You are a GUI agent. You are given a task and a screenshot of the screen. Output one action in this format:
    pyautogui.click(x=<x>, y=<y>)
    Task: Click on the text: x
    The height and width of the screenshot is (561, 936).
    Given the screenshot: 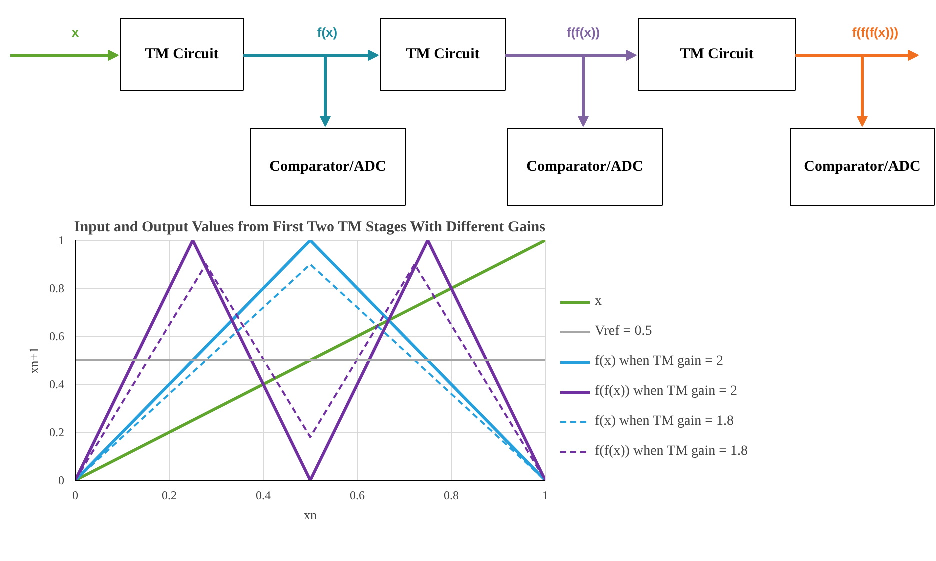 What is the action you would take?
    pyautogui.click(x=76, y=32)
    